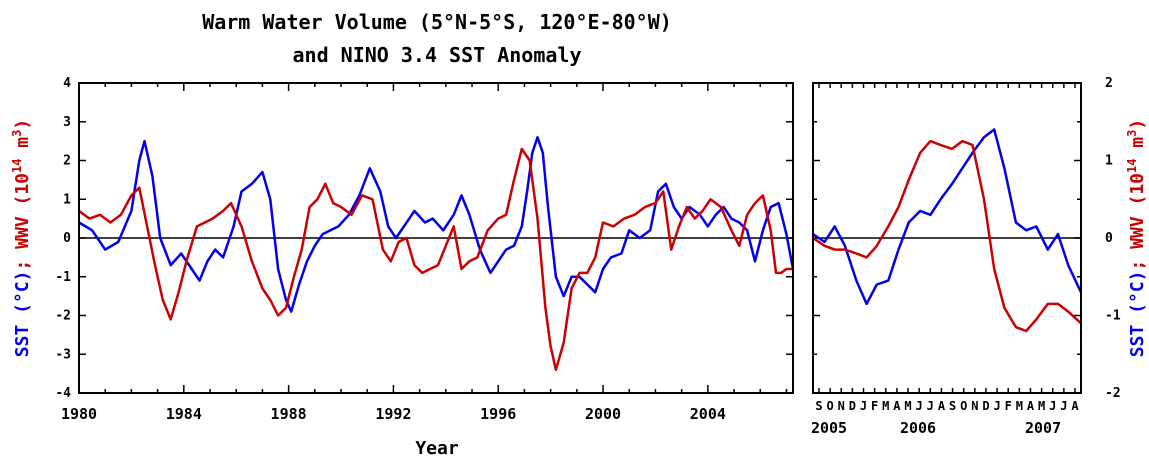 This screenshot has width=1149, height=460. What do you see at coordinates (67, 122) in the screenshot?
I see `main-ytick-label: 3` at bounding box center [67, 122].